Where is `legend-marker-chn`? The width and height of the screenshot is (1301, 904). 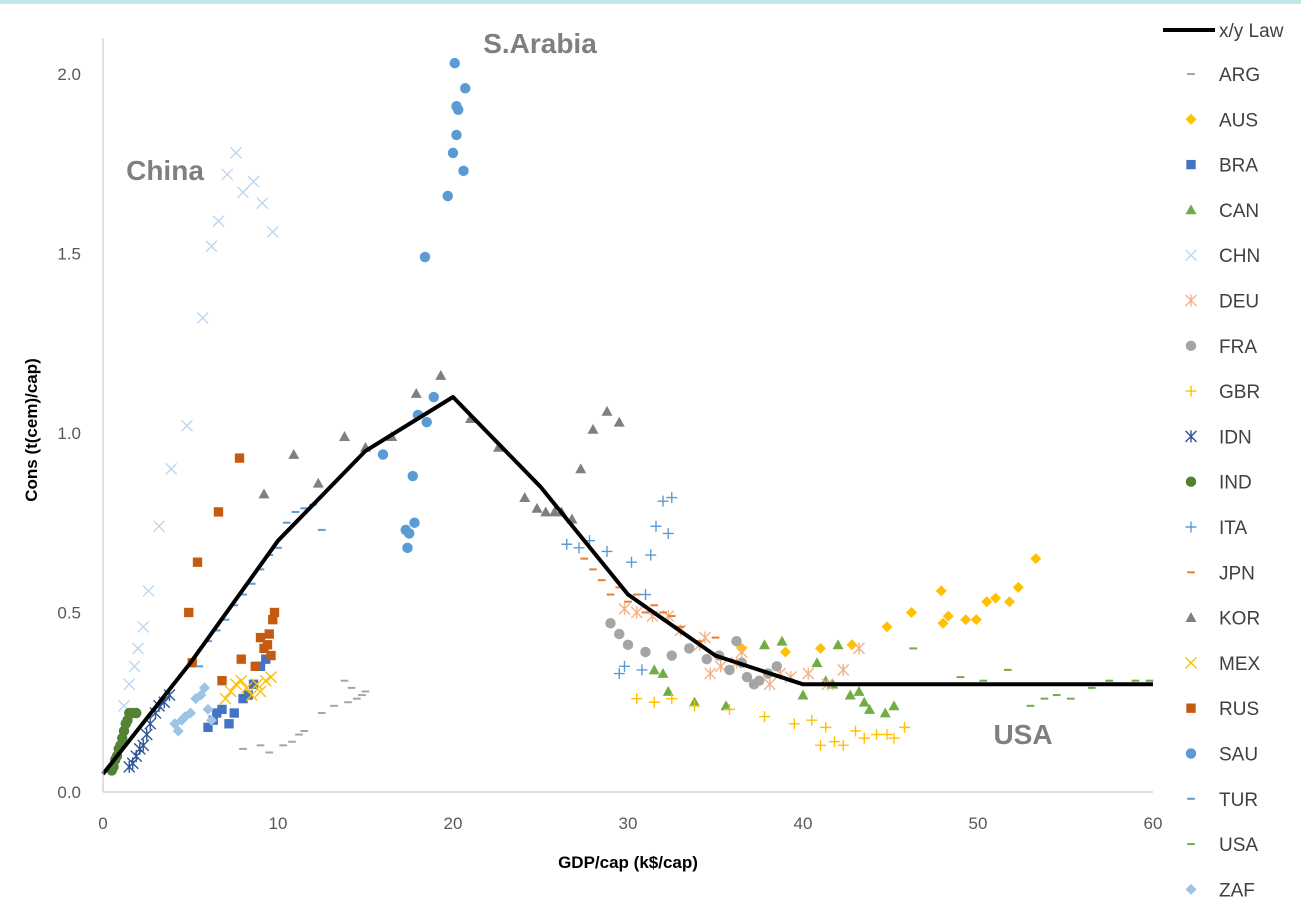 legend-marker-chn is located at coordinates (1191, 255).